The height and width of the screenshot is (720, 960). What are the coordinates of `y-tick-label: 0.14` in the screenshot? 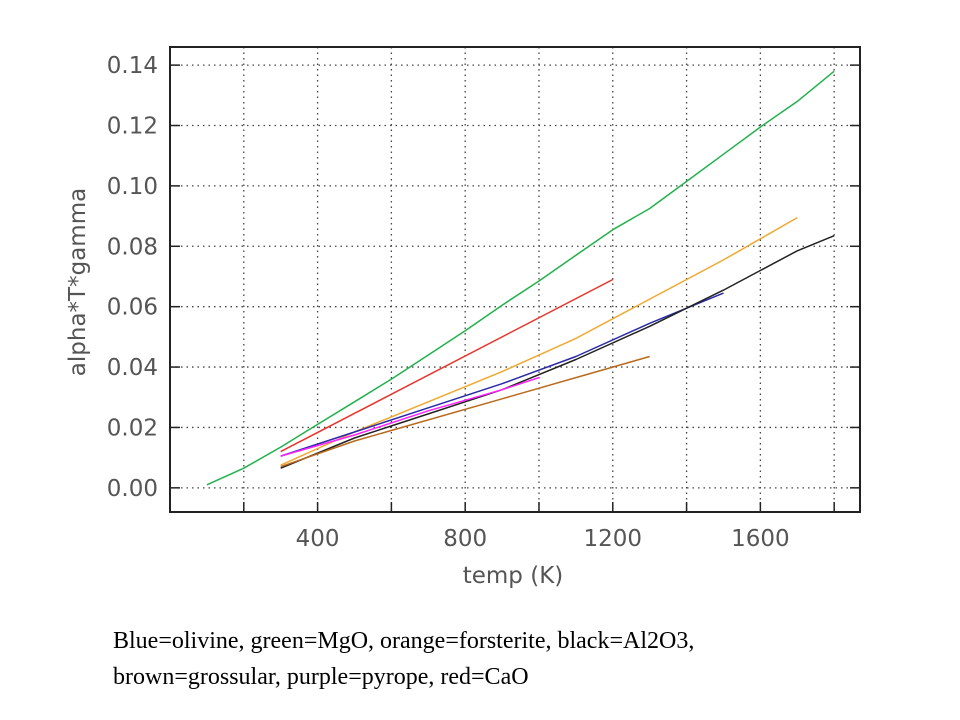 It's located at (132, 66).